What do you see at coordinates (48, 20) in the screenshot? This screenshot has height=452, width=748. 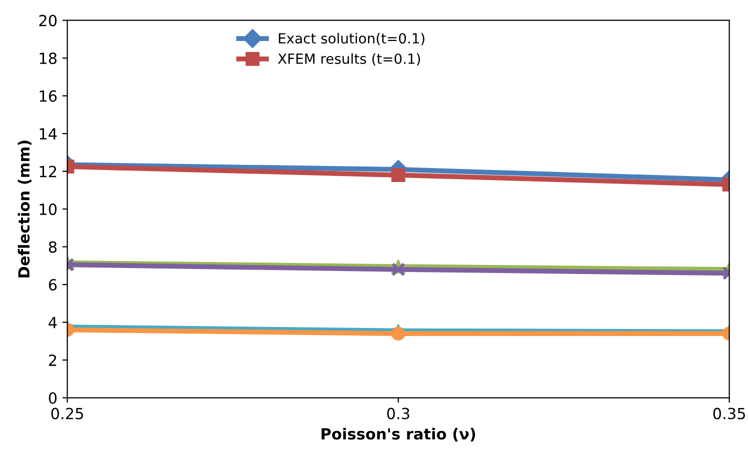 I see `y-tick-label: 20` at bounding box center [48, 20].